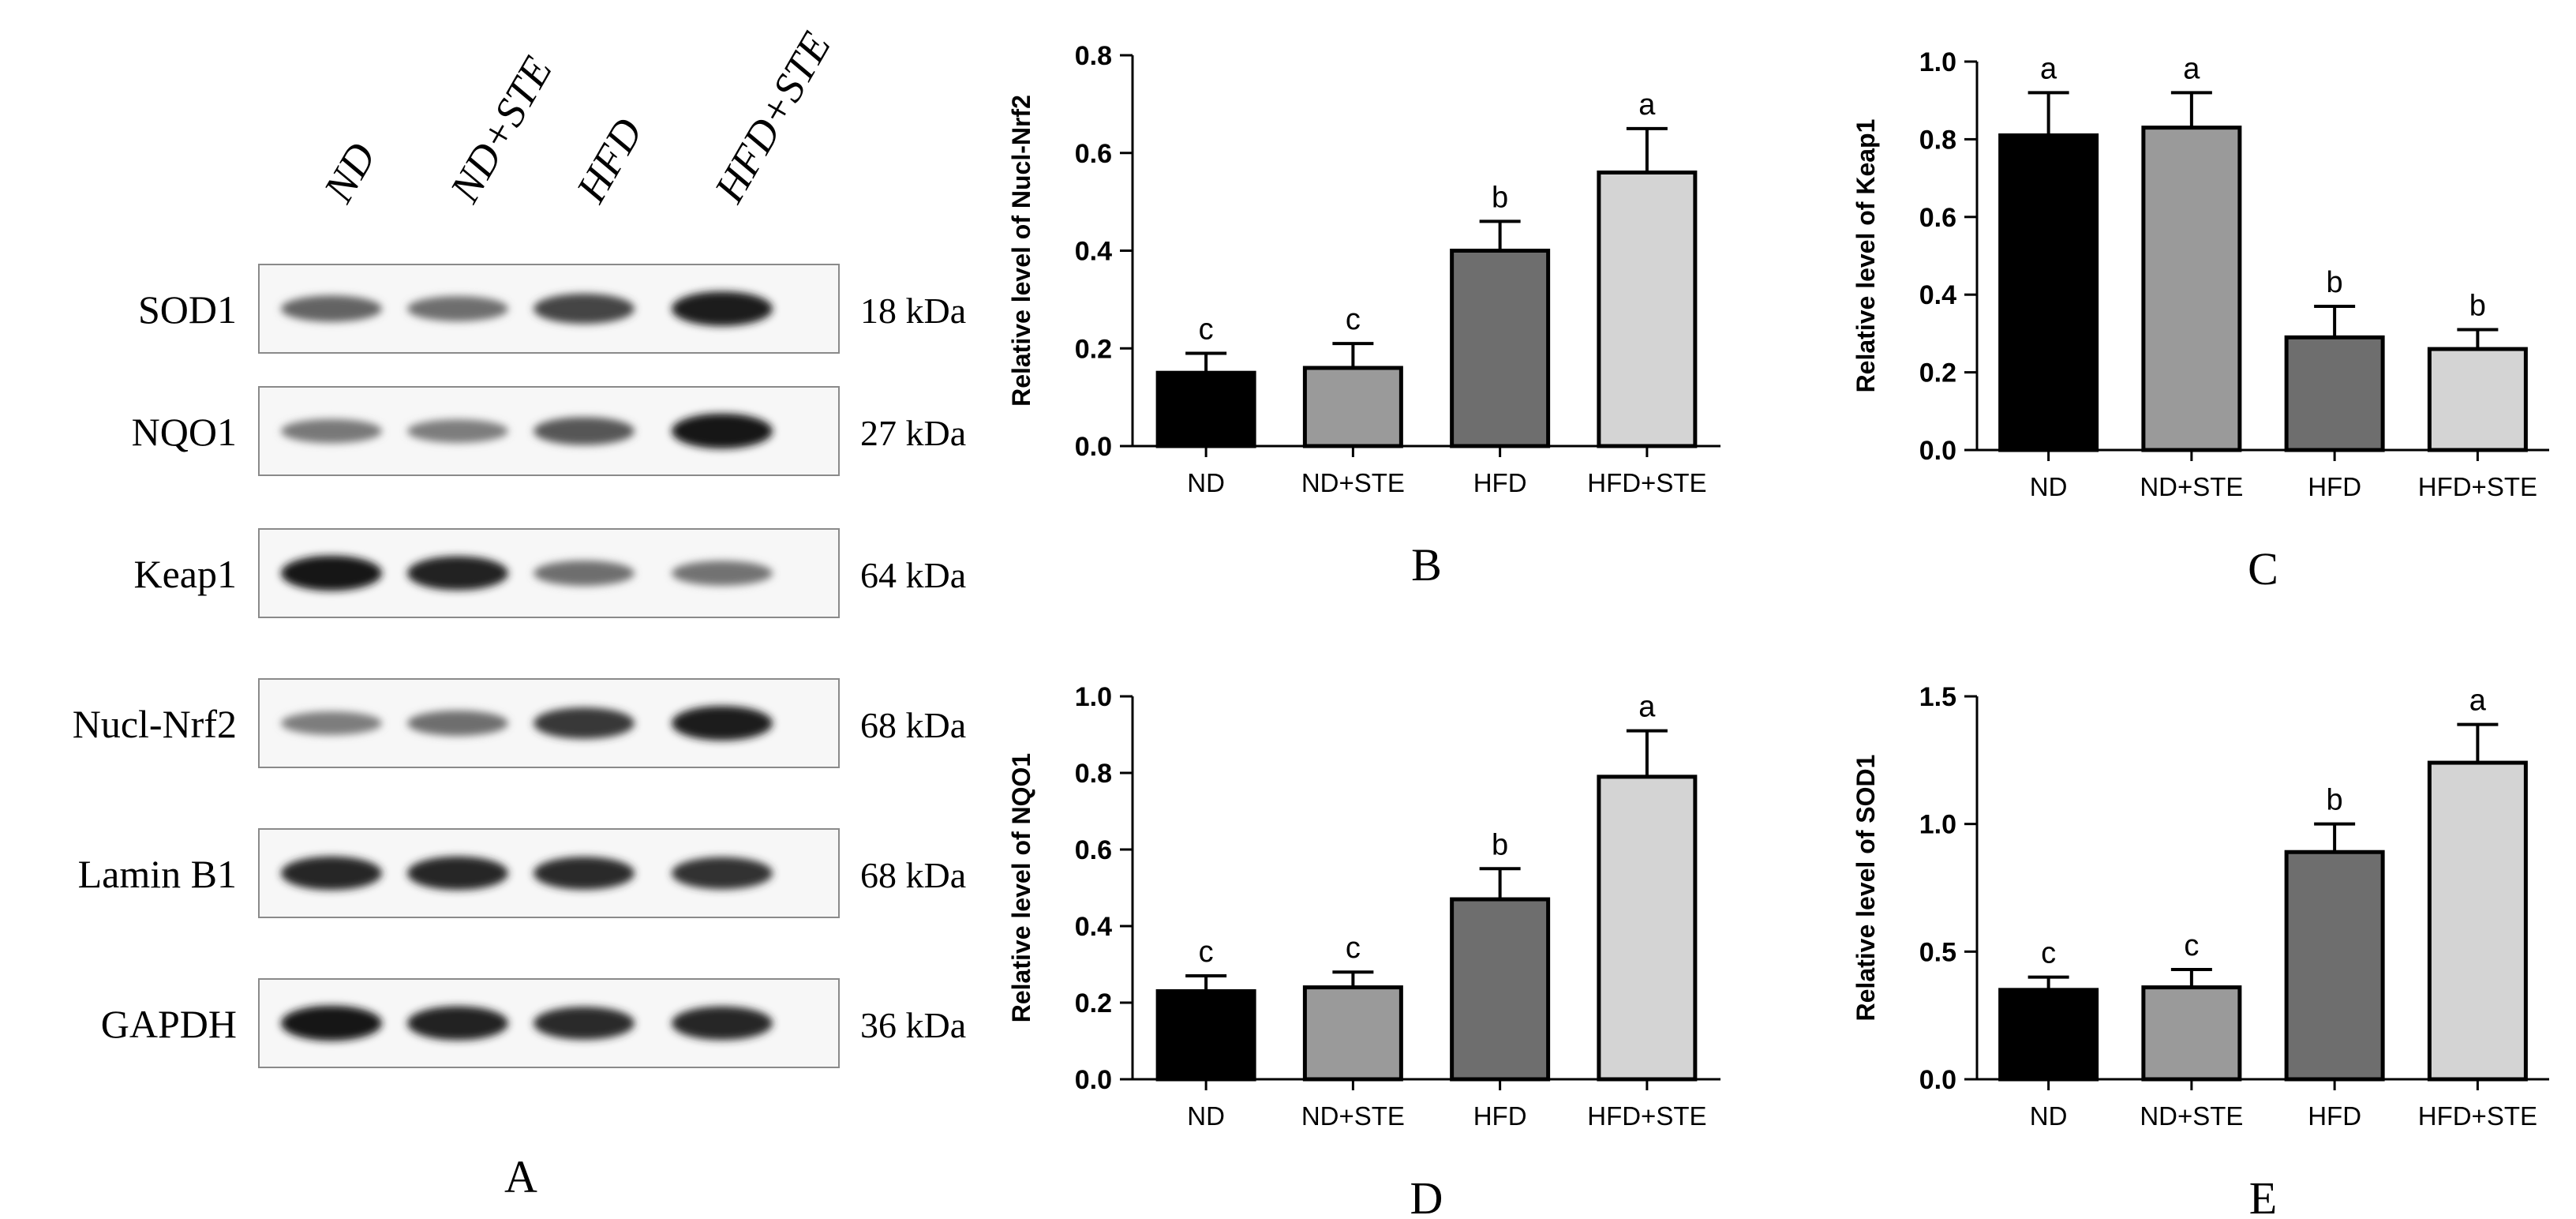 This screenshot has height=1219, width=2576. What do you see at coordinates (522, 873) in the screenshot?
I see `blot-row: Lamin B1 68 kDa` at bounding box center [522, 873].